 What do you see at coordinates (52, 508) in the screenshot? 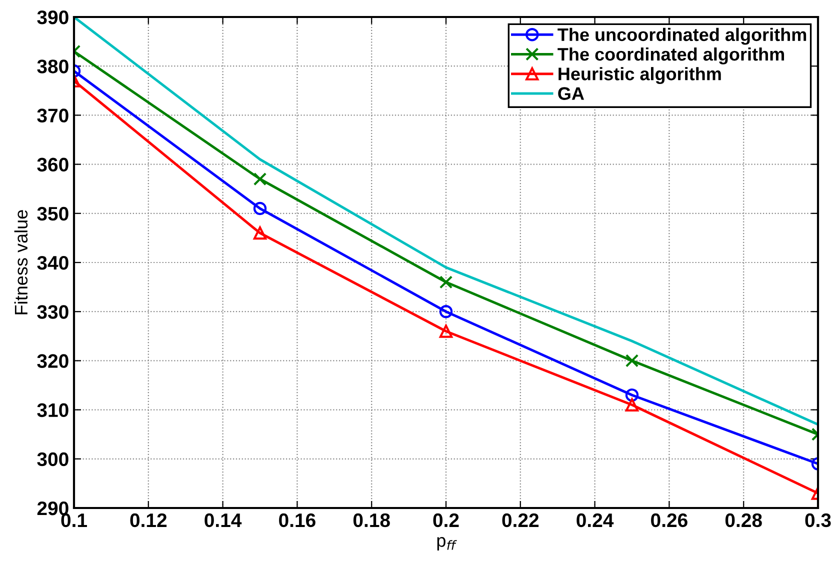
I see `y-tick-label: 290` at bounding box center [52, 508].